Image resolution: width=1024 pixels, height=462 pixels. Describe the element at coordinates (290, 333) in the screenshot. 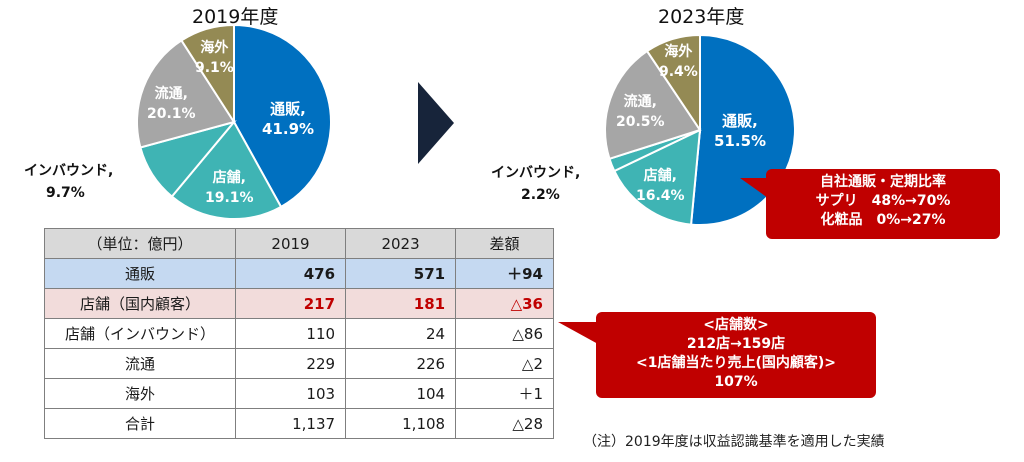

I see `table-cell-2019: 110` at that location.